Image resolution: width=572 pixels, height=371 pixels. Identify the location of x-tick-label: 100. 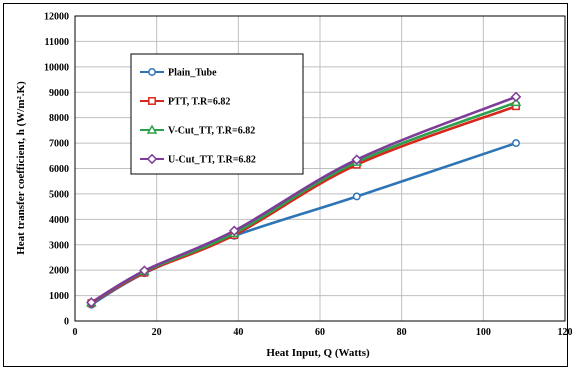
(483, 332).